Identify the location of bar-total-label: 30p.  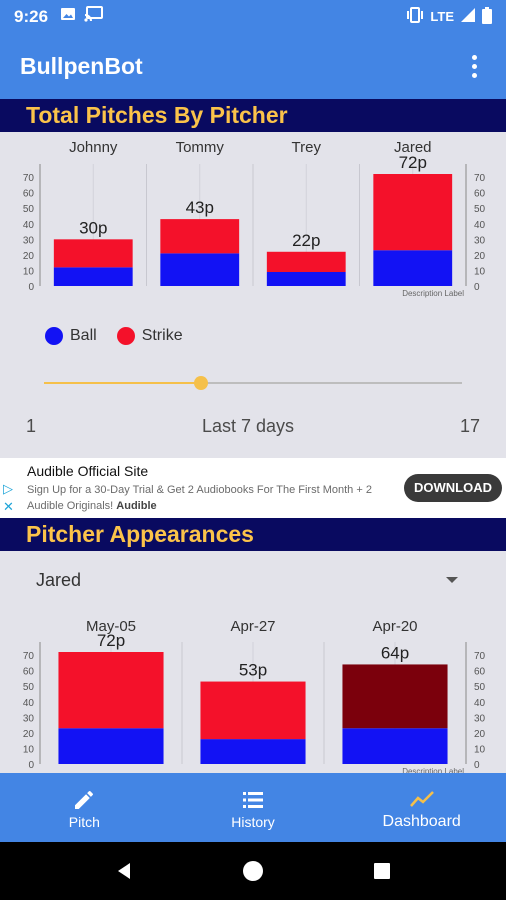
(93, 227).